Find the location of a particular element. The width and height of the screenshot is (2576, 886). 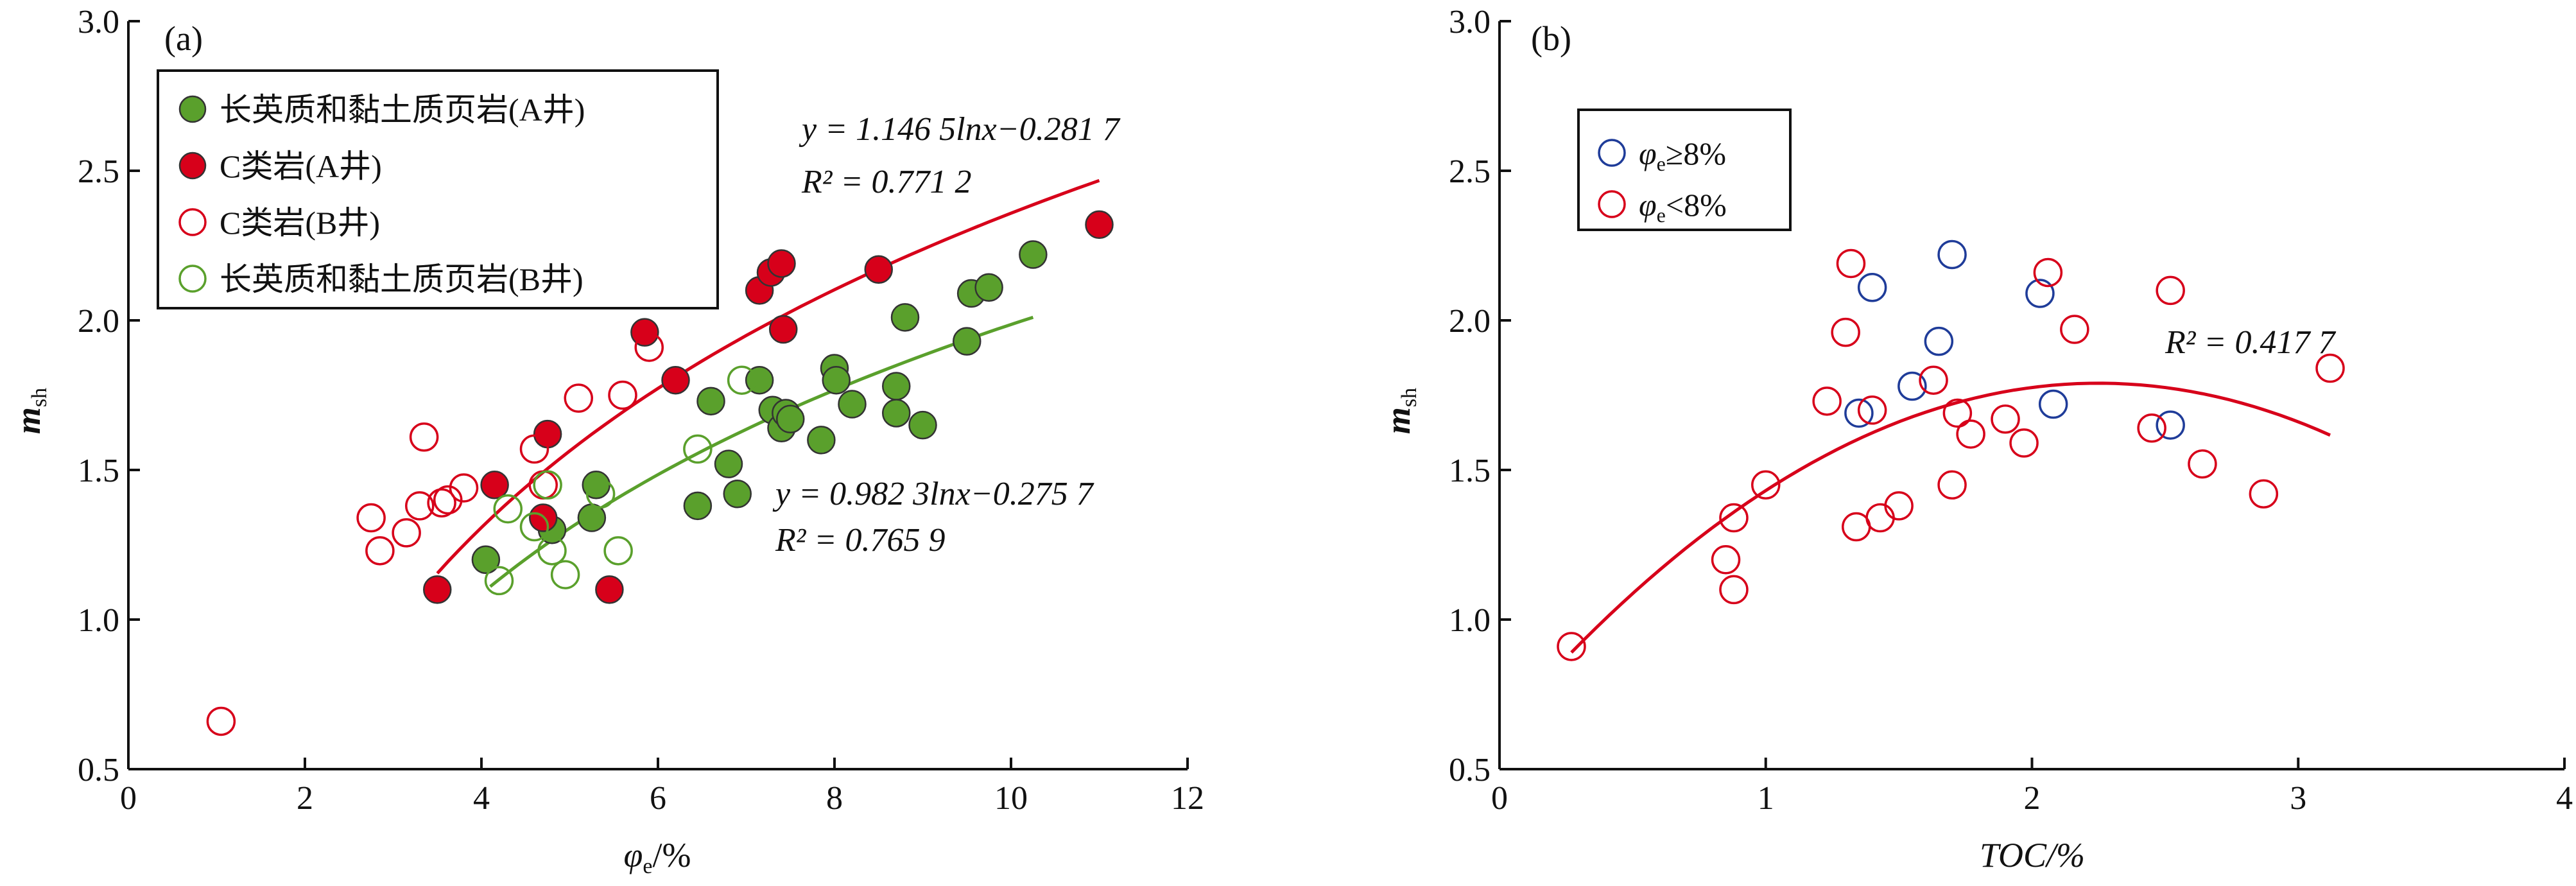

legend-label: C类岩(B井) is located at coordinates (300, 223).